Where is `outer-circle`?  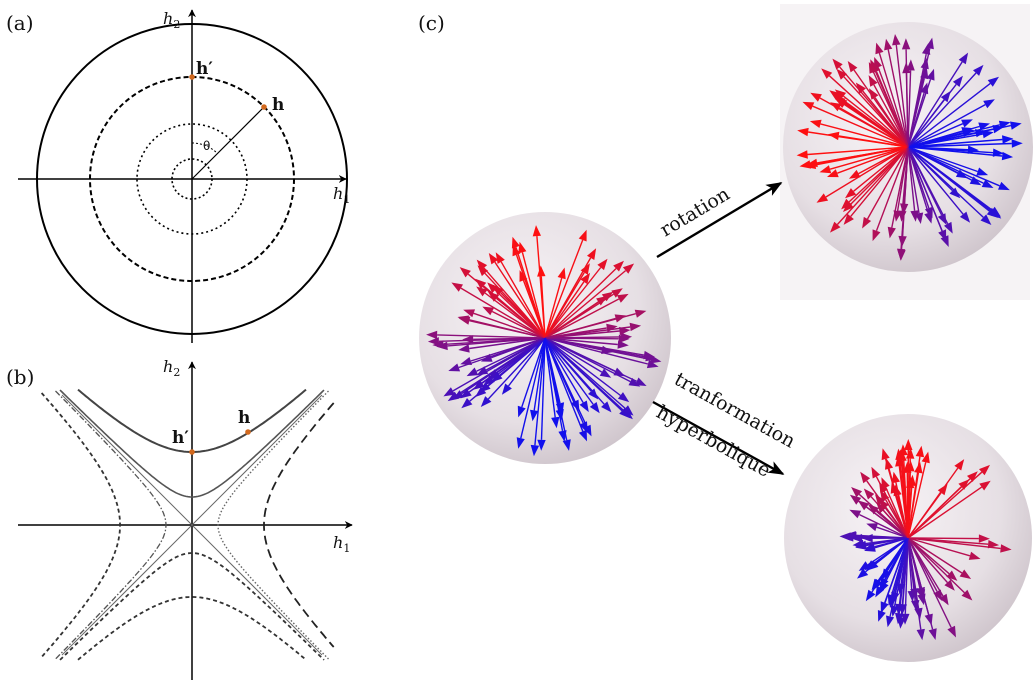
outer-circle is located at coordinates (192, 179).